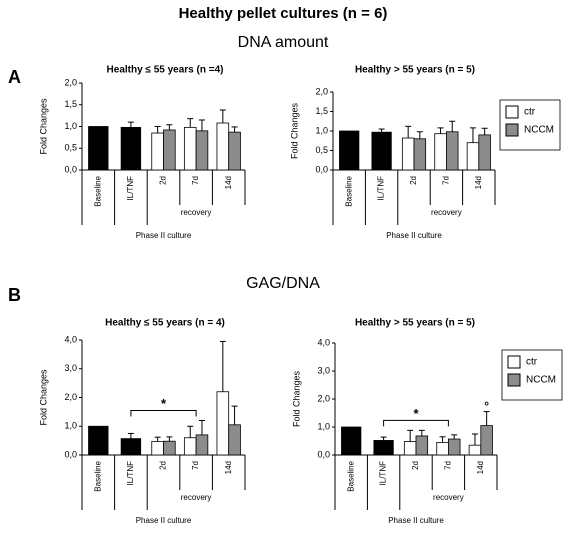 This screenshot has width=566, height=534. Describe the element at coordinates (283, 42) in the screenshot. I see `panel-heading: DNA amount` at that location.